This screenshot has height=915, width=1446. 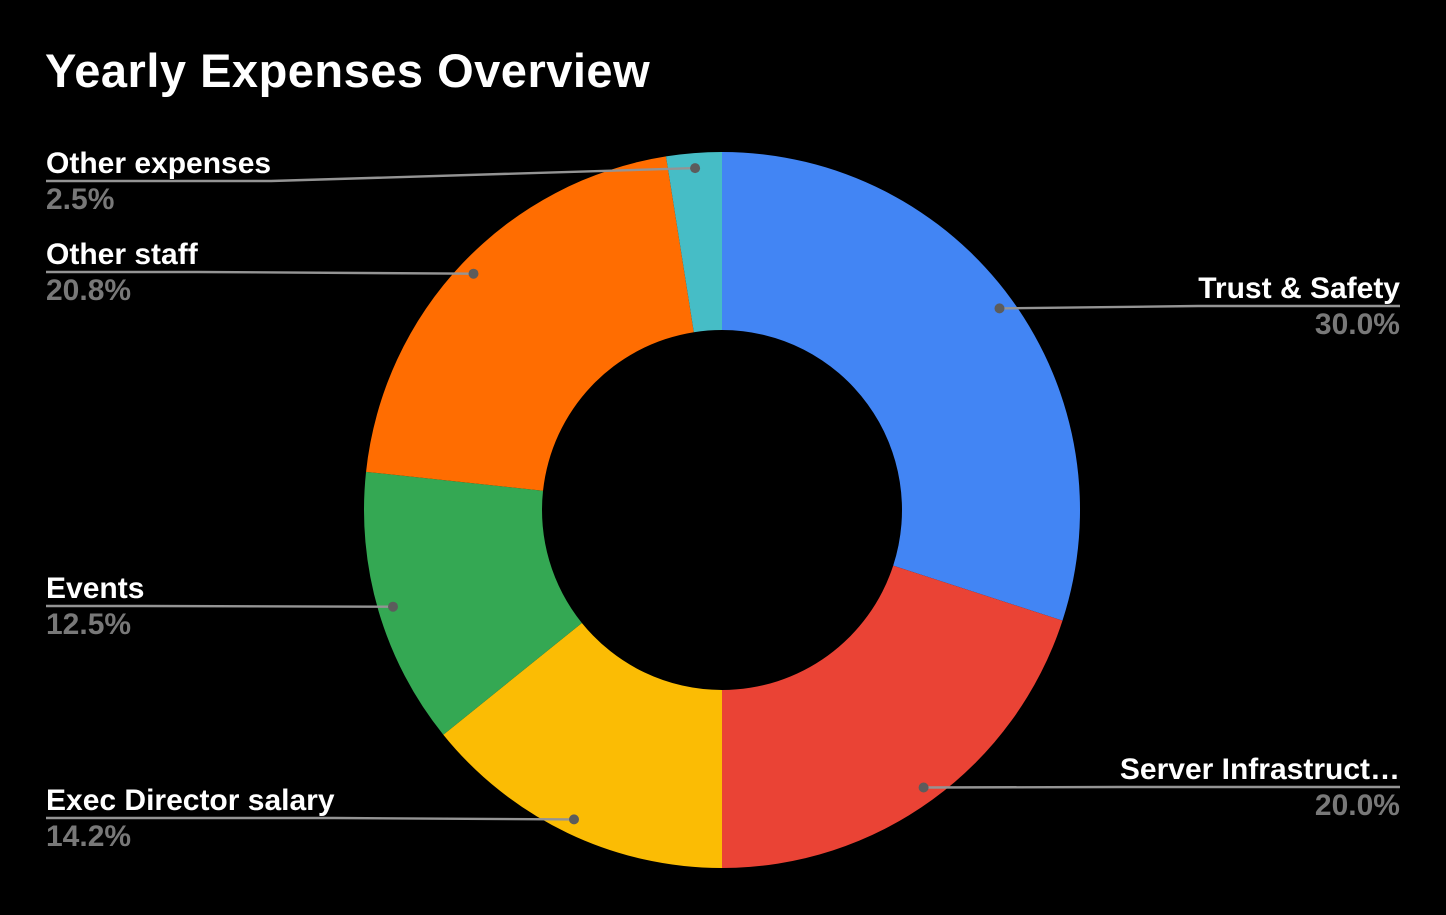 What do you see at coordinates (122, 254) in the screenshot?
I see `slice-label-other-staff: Other staff` at bounding box center [122, 254].